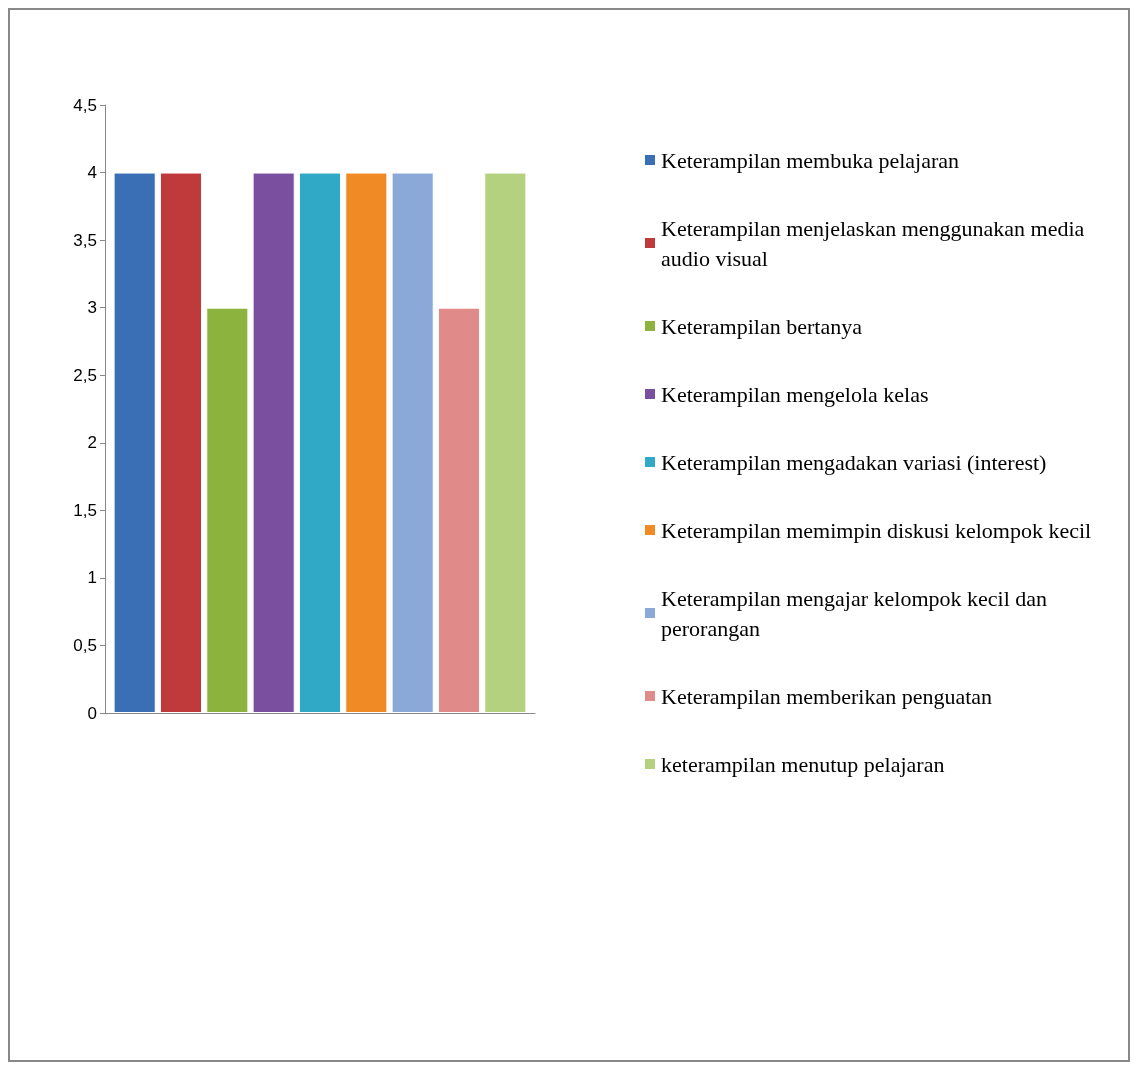 The width and height of the screenshot is (1138, 1070). What do you see at coordinates (857, 613) in the screenshot?
I see `legend-label: Keterampilan mengajar kelompok kecil dan perorangan` at bounding box center [857, 613].